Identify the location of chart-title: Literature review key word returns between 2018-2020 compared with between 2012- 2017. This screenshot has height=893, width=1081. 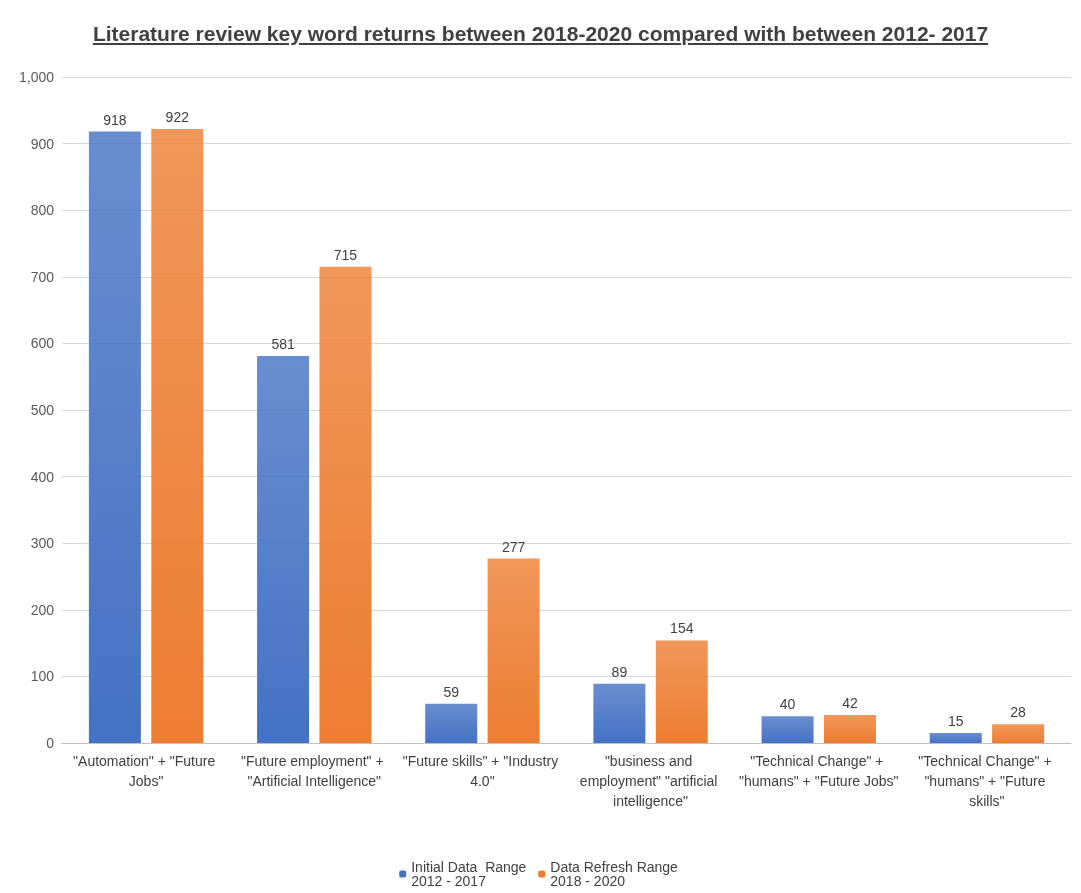
(540, 34).